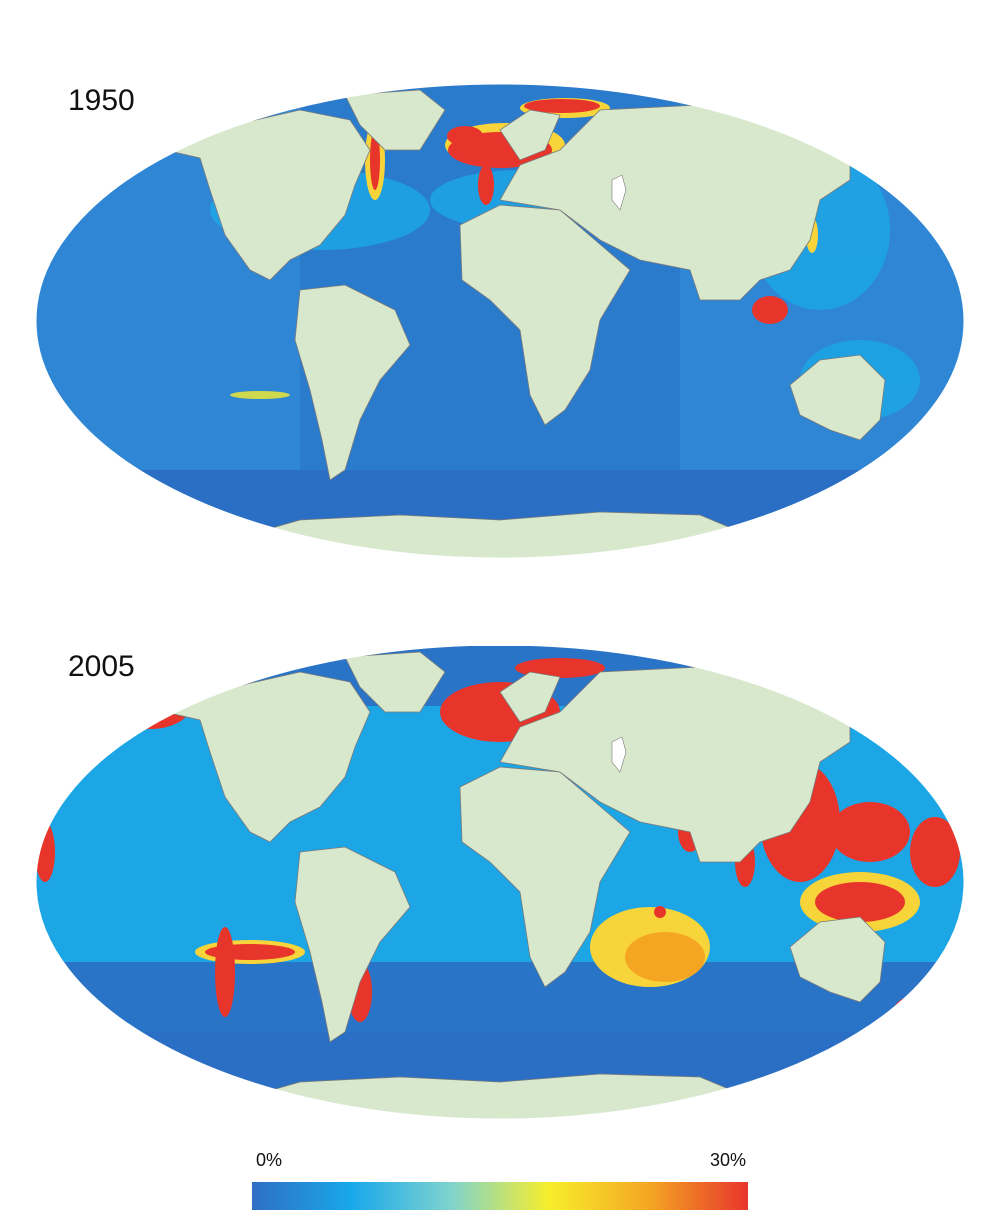 The width and height of the screenshot is (1000, 1218). I want to click on legend-max-label: 30%, so click(727, 1160).